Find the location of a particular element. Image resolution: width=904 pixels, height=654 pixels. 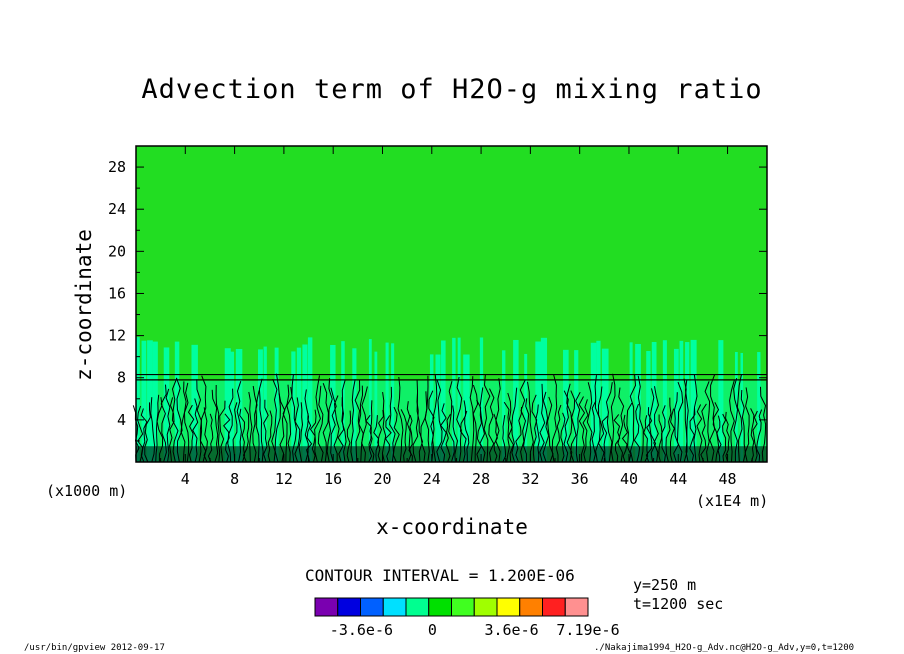

x-tick-label: 16 is located at coordinates (333, 479).